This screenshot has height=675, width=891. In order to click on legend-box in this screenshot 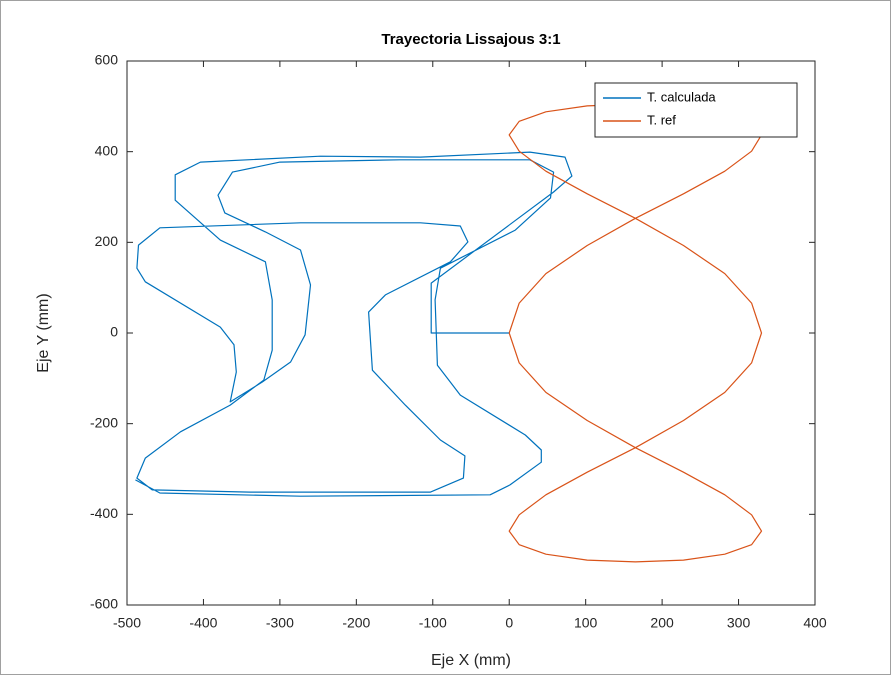, I will do `click(696, 110)`.